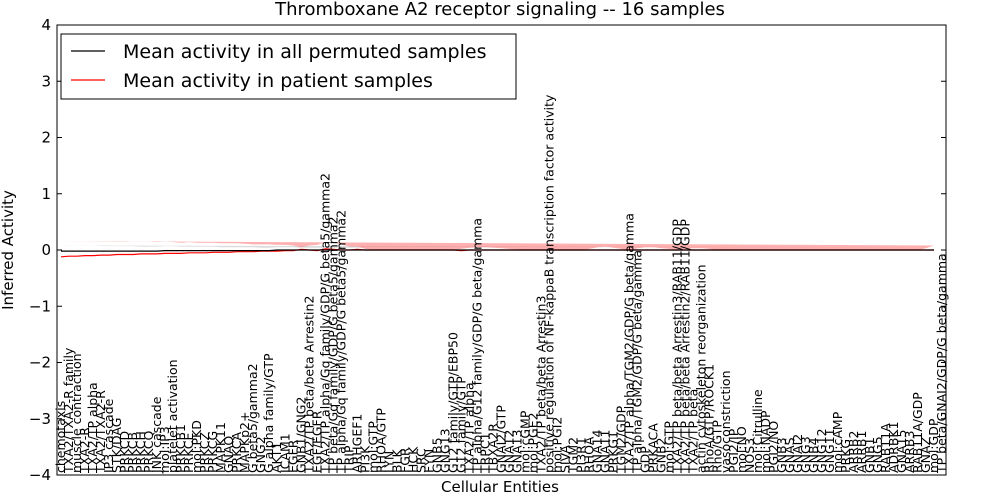 The image size is (1000, 500). What do you see at coordinates (789, 455) in the screenshot?
I see `category-label: GNAS` at bounding box center [789, 455].